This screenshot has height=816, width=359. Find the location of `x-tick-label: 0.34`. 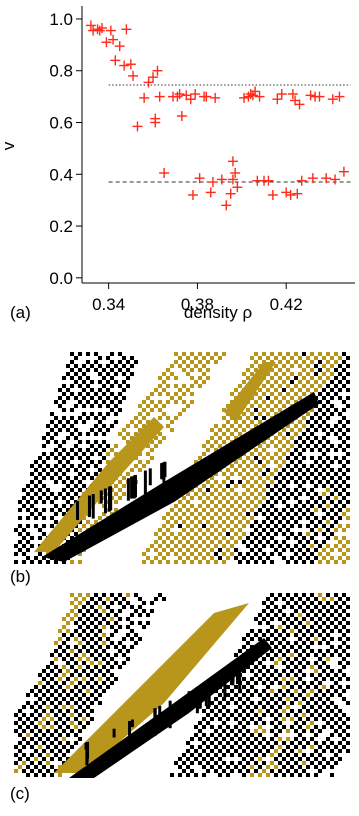

x-tick-label: 0.34 is located at coordinates (108, 304).